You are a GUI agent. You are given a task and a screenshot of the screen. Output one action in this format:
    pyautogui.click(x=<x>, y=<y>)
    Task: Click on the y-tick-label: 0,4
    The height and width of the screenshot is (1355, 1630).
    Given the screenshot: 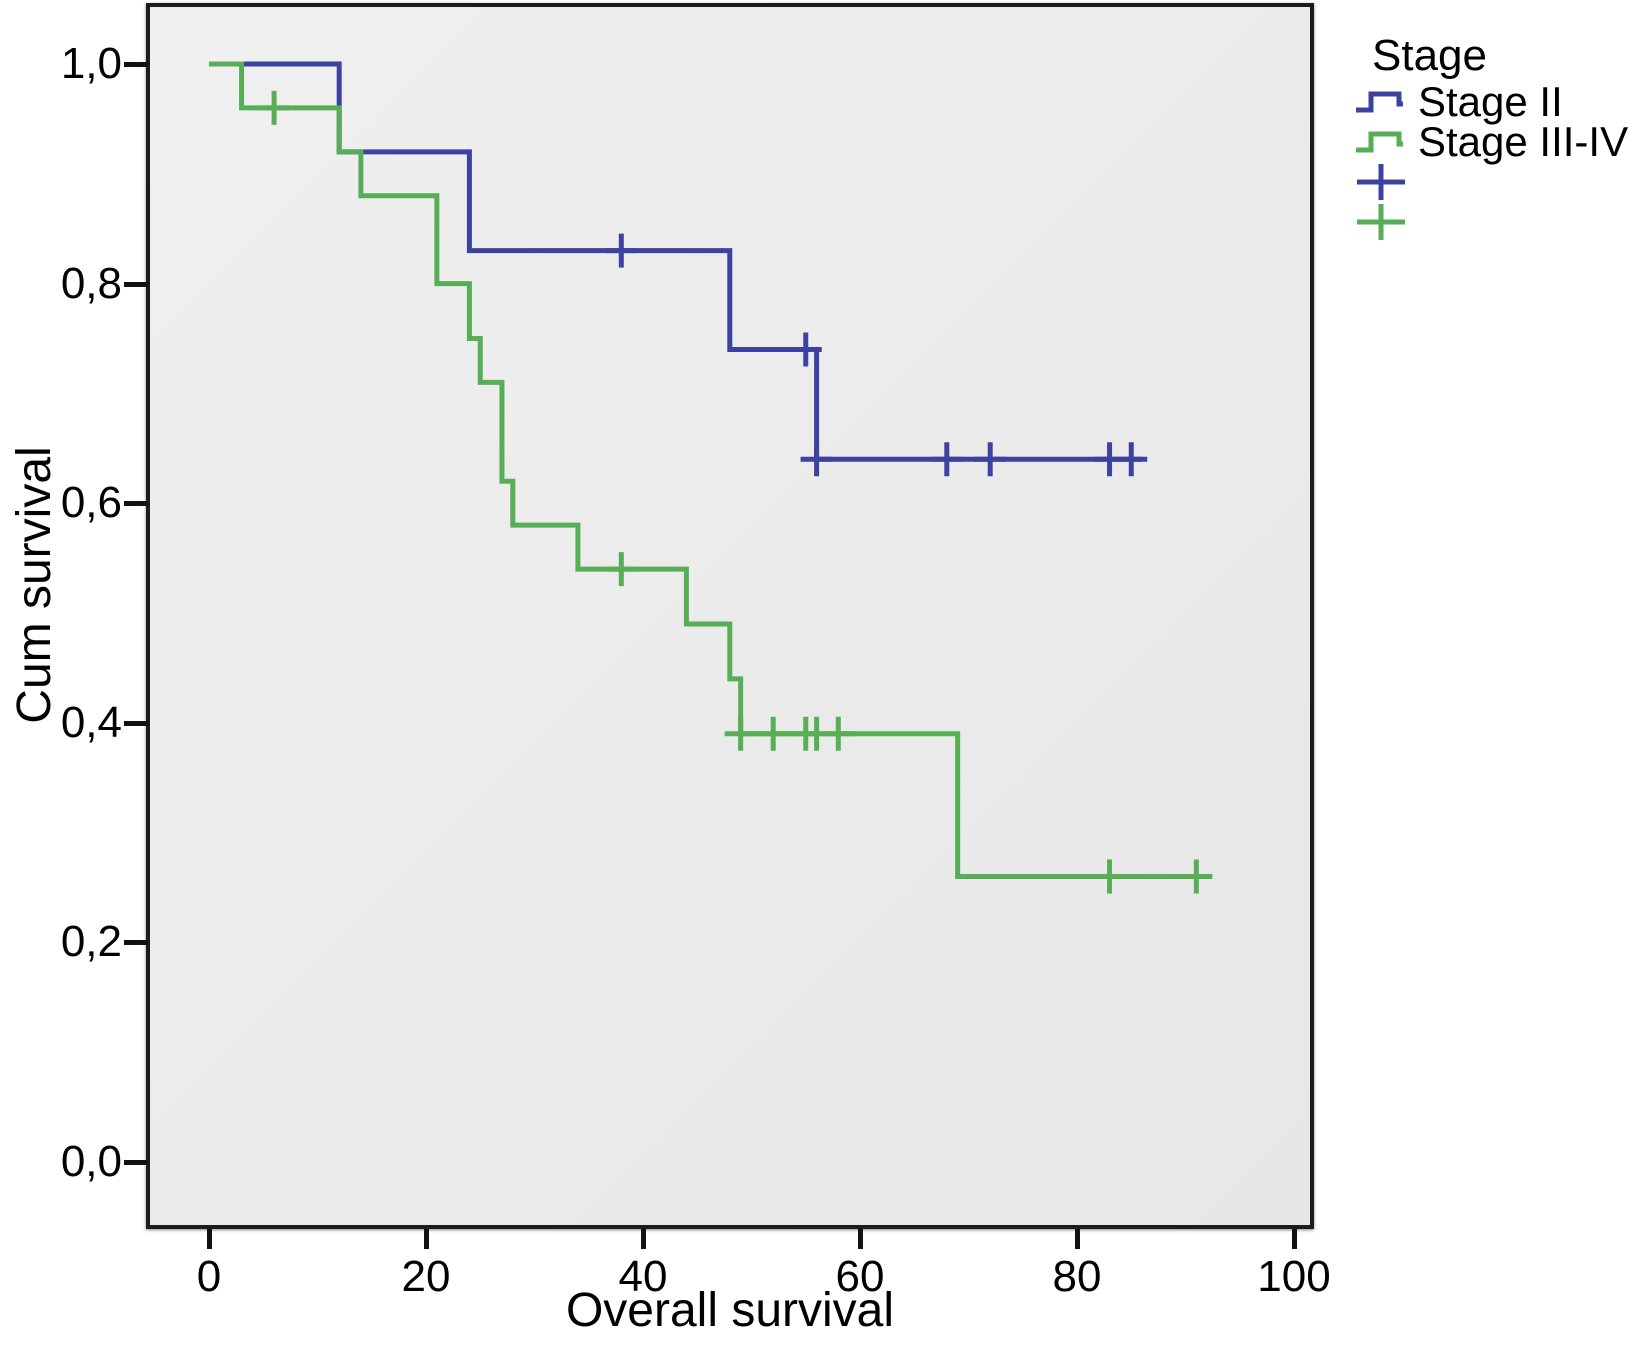 What is the action you would take?
    pyautogui.click(x=91, y=722)
    